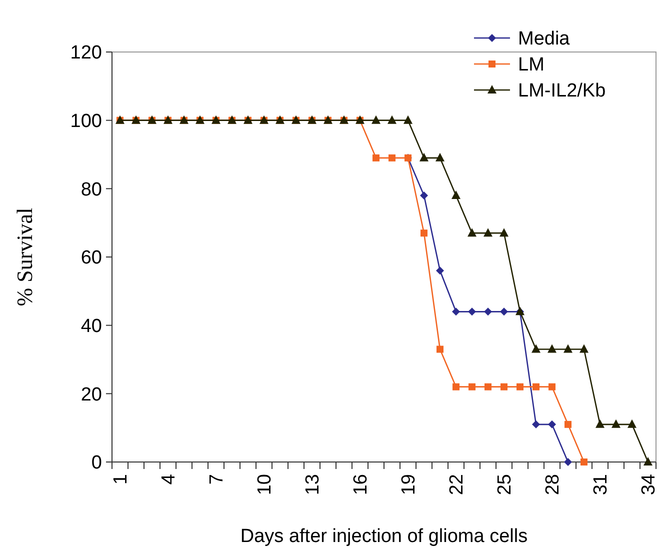  I want to click on legend-label: LM-IL2/Kb, so click(562, 91).